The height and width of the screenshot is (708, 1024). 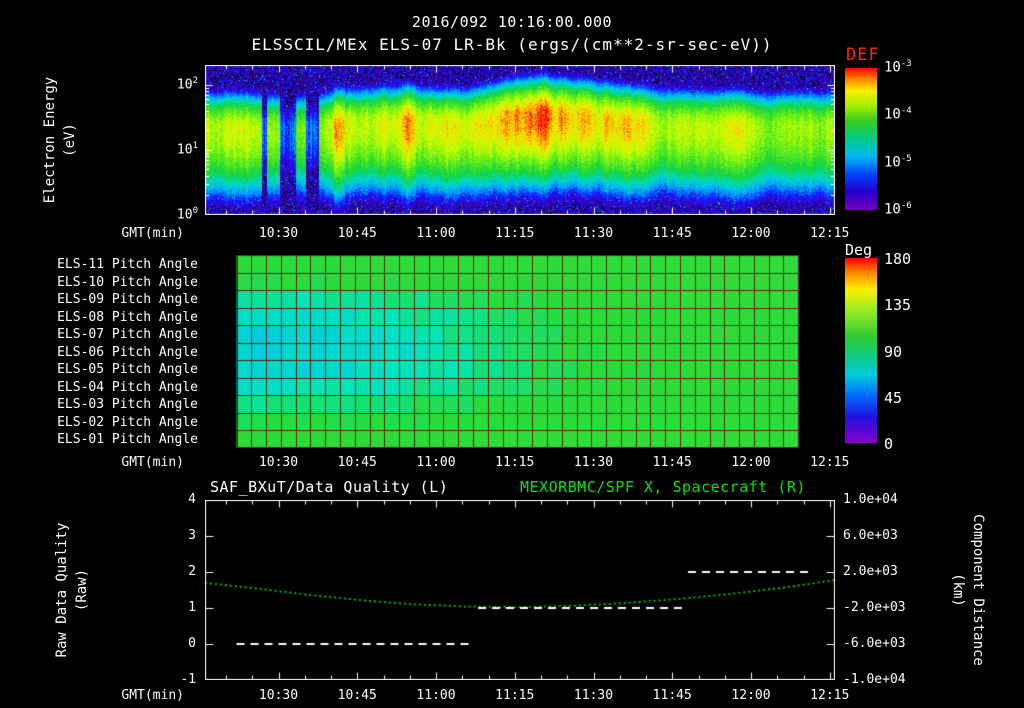 What do you see at coordinates (870, 571) in the screenshot?
I see `y-tick-label: 2.0e+03` at bounding box center [870, 571].